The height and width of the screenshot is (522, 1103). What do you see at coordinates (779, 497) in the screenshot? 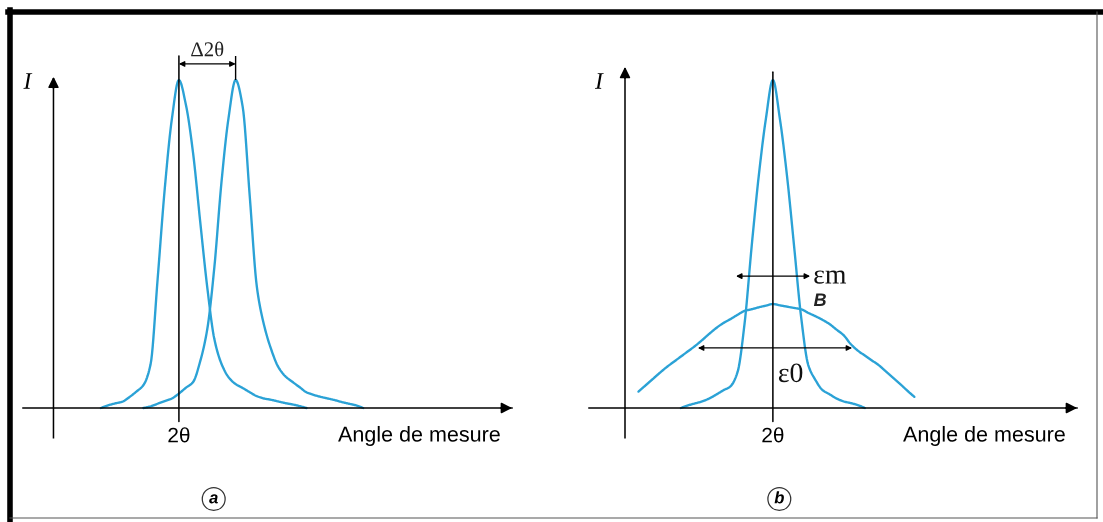
I see `text: b` at bounding box center [779, 497].